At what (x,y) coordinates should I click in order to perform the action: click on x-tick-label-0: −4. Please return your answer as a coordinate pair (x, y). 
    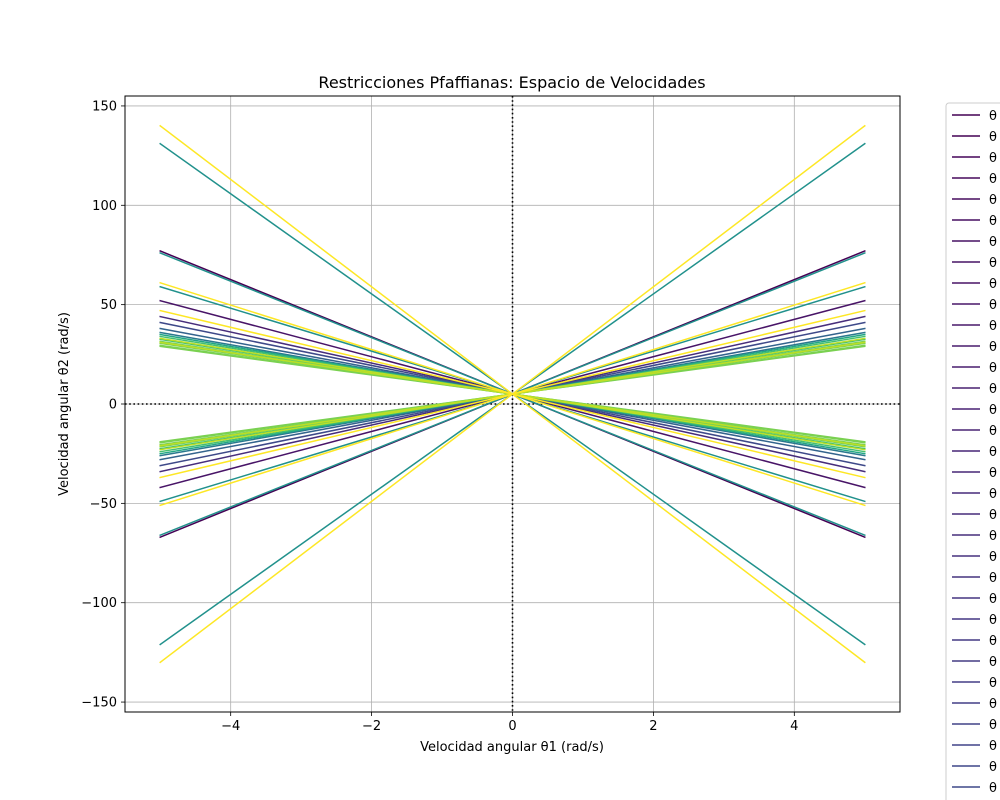
    Looking at the image, I should click on (230, 726).